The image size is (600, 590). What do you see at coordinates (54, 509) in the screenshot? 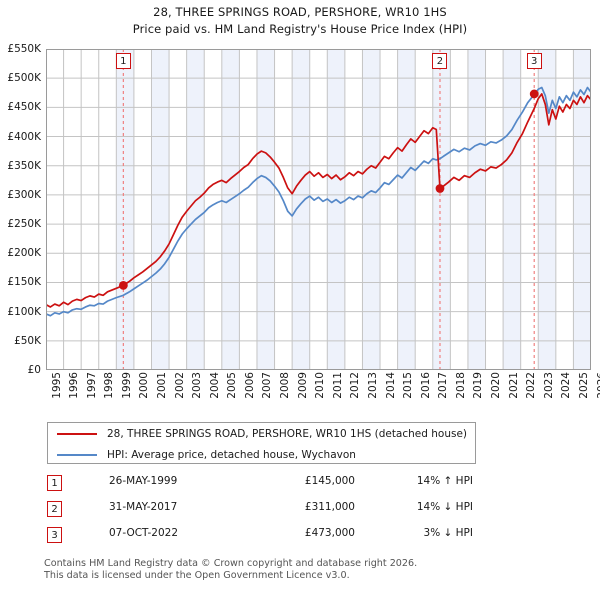
I see `row-badge-2: 2` at bounding box center [54, 509].